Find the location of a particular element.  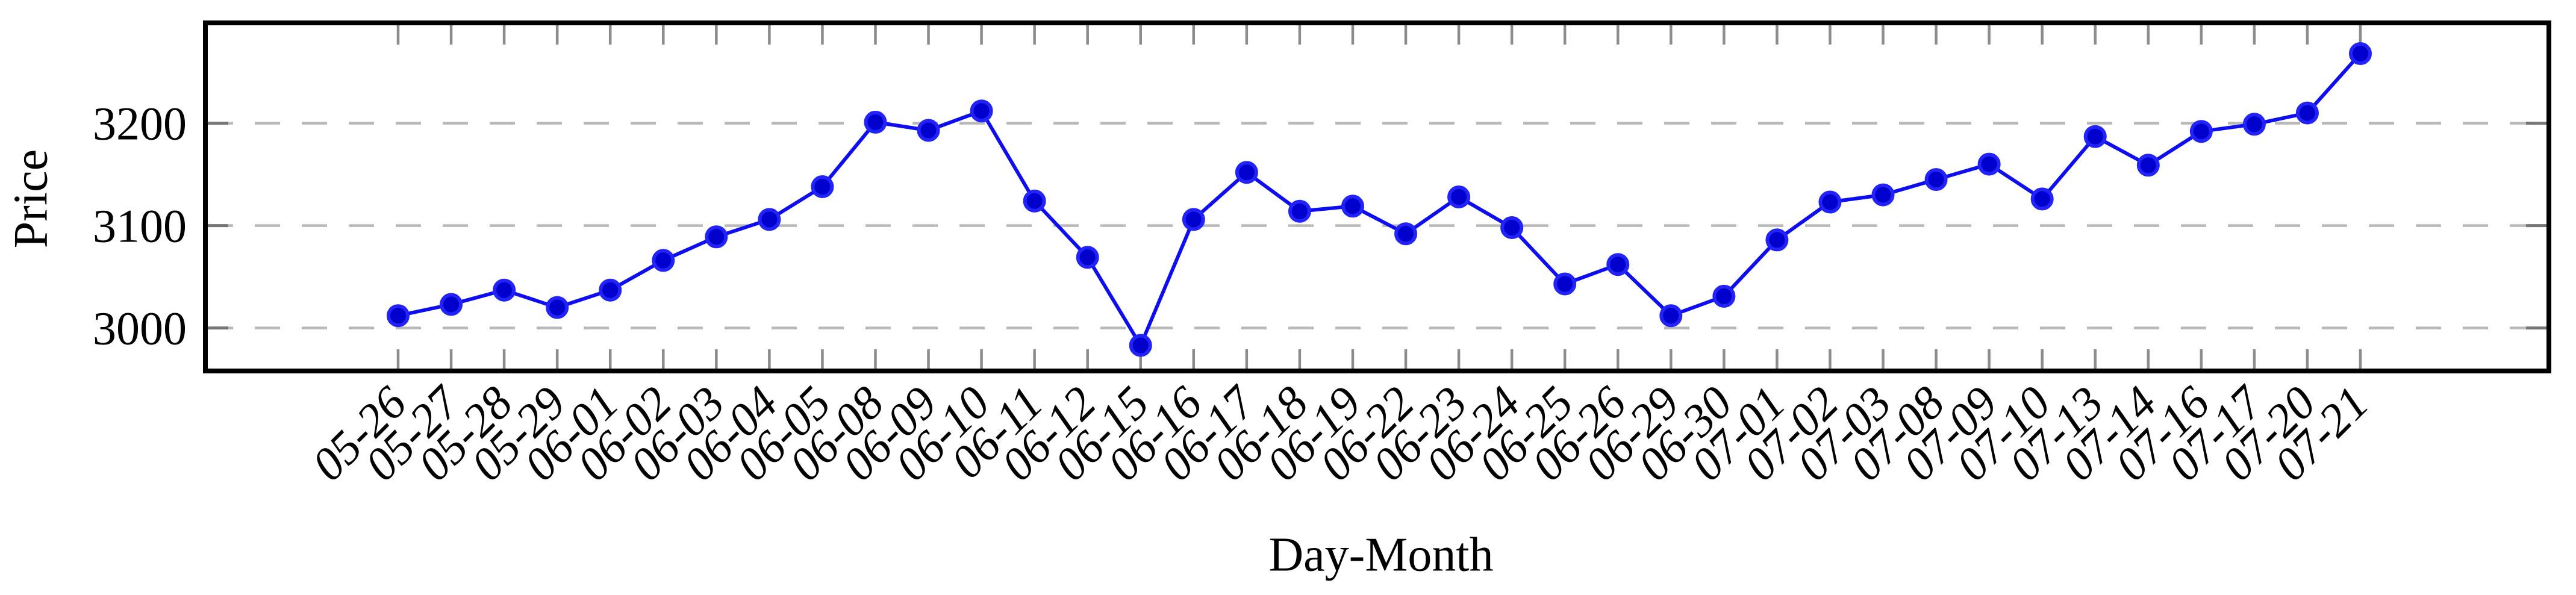

y-tick-label: 3000 is located at coordinates (140, 329).